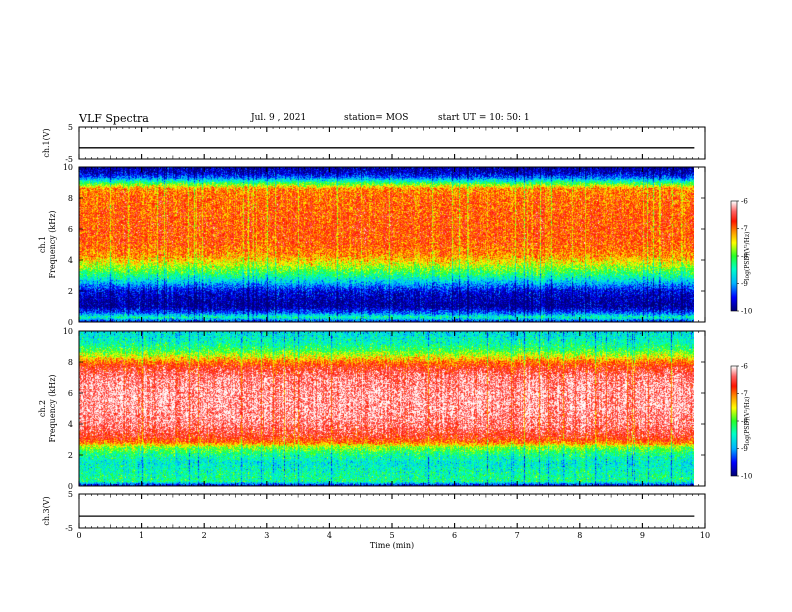 The width and height of the screenshot is (792, 612). I want to click on figure-title: VLF Spectra, so click(114, 118).